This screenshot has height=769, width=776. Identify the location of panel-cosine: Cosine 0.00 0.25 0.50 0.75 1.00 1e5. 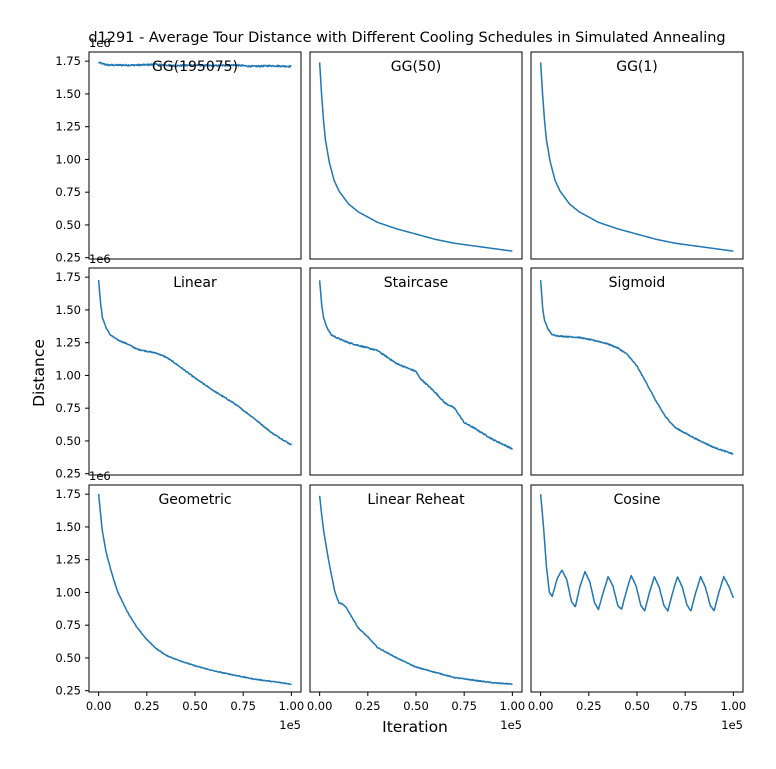
(637, 608).